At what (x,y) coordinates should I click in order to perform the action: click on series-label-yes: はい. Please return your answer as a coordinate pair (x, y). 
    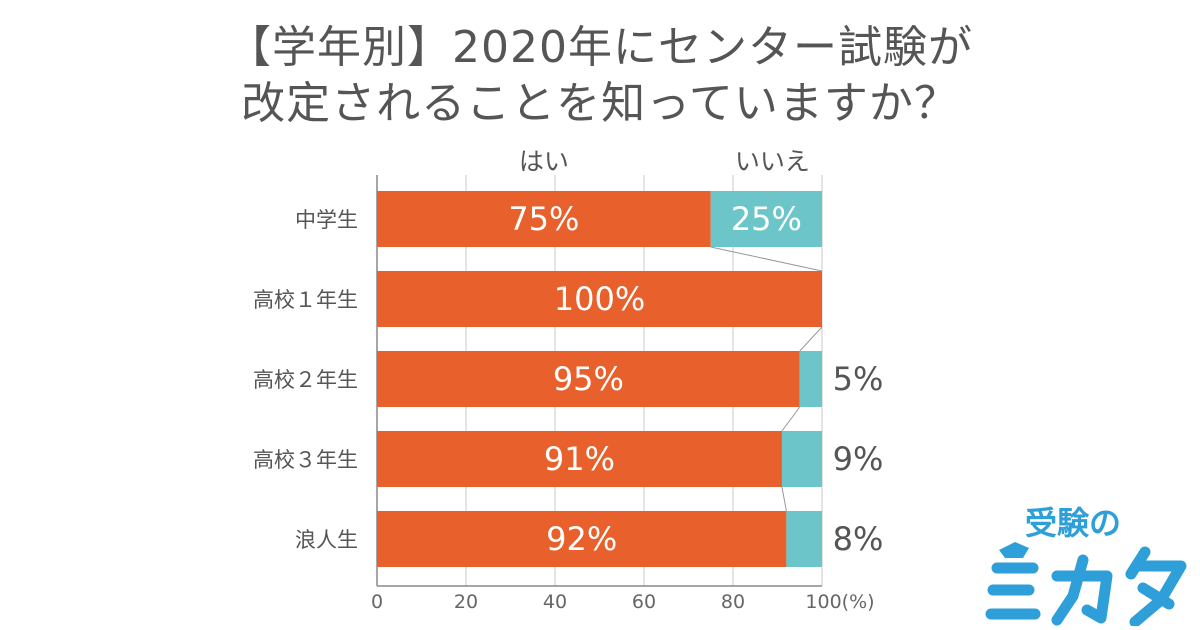
    Looking at the image, I should click on (544, 161).